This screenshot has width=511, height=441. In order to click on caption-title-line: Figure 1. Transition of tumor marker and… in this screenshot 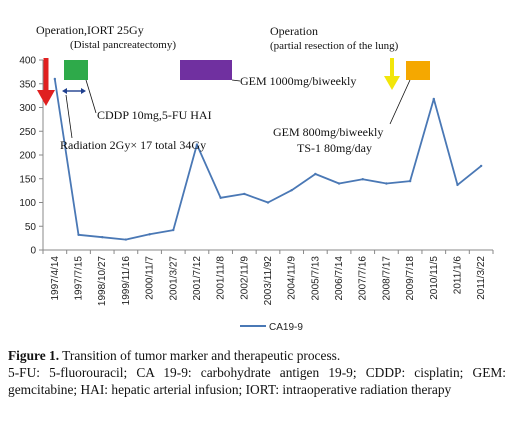, I will do `click(257, 355)`.